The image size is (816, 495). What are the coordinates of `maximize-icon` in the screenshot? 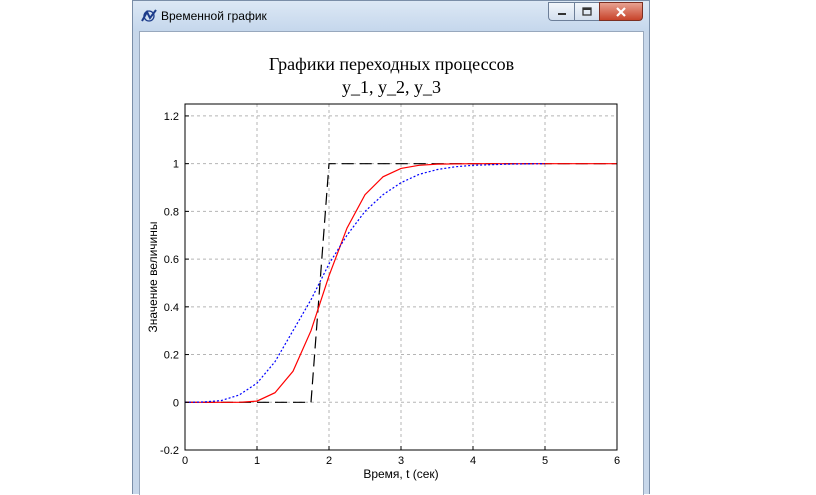 It's located at (587, 11).